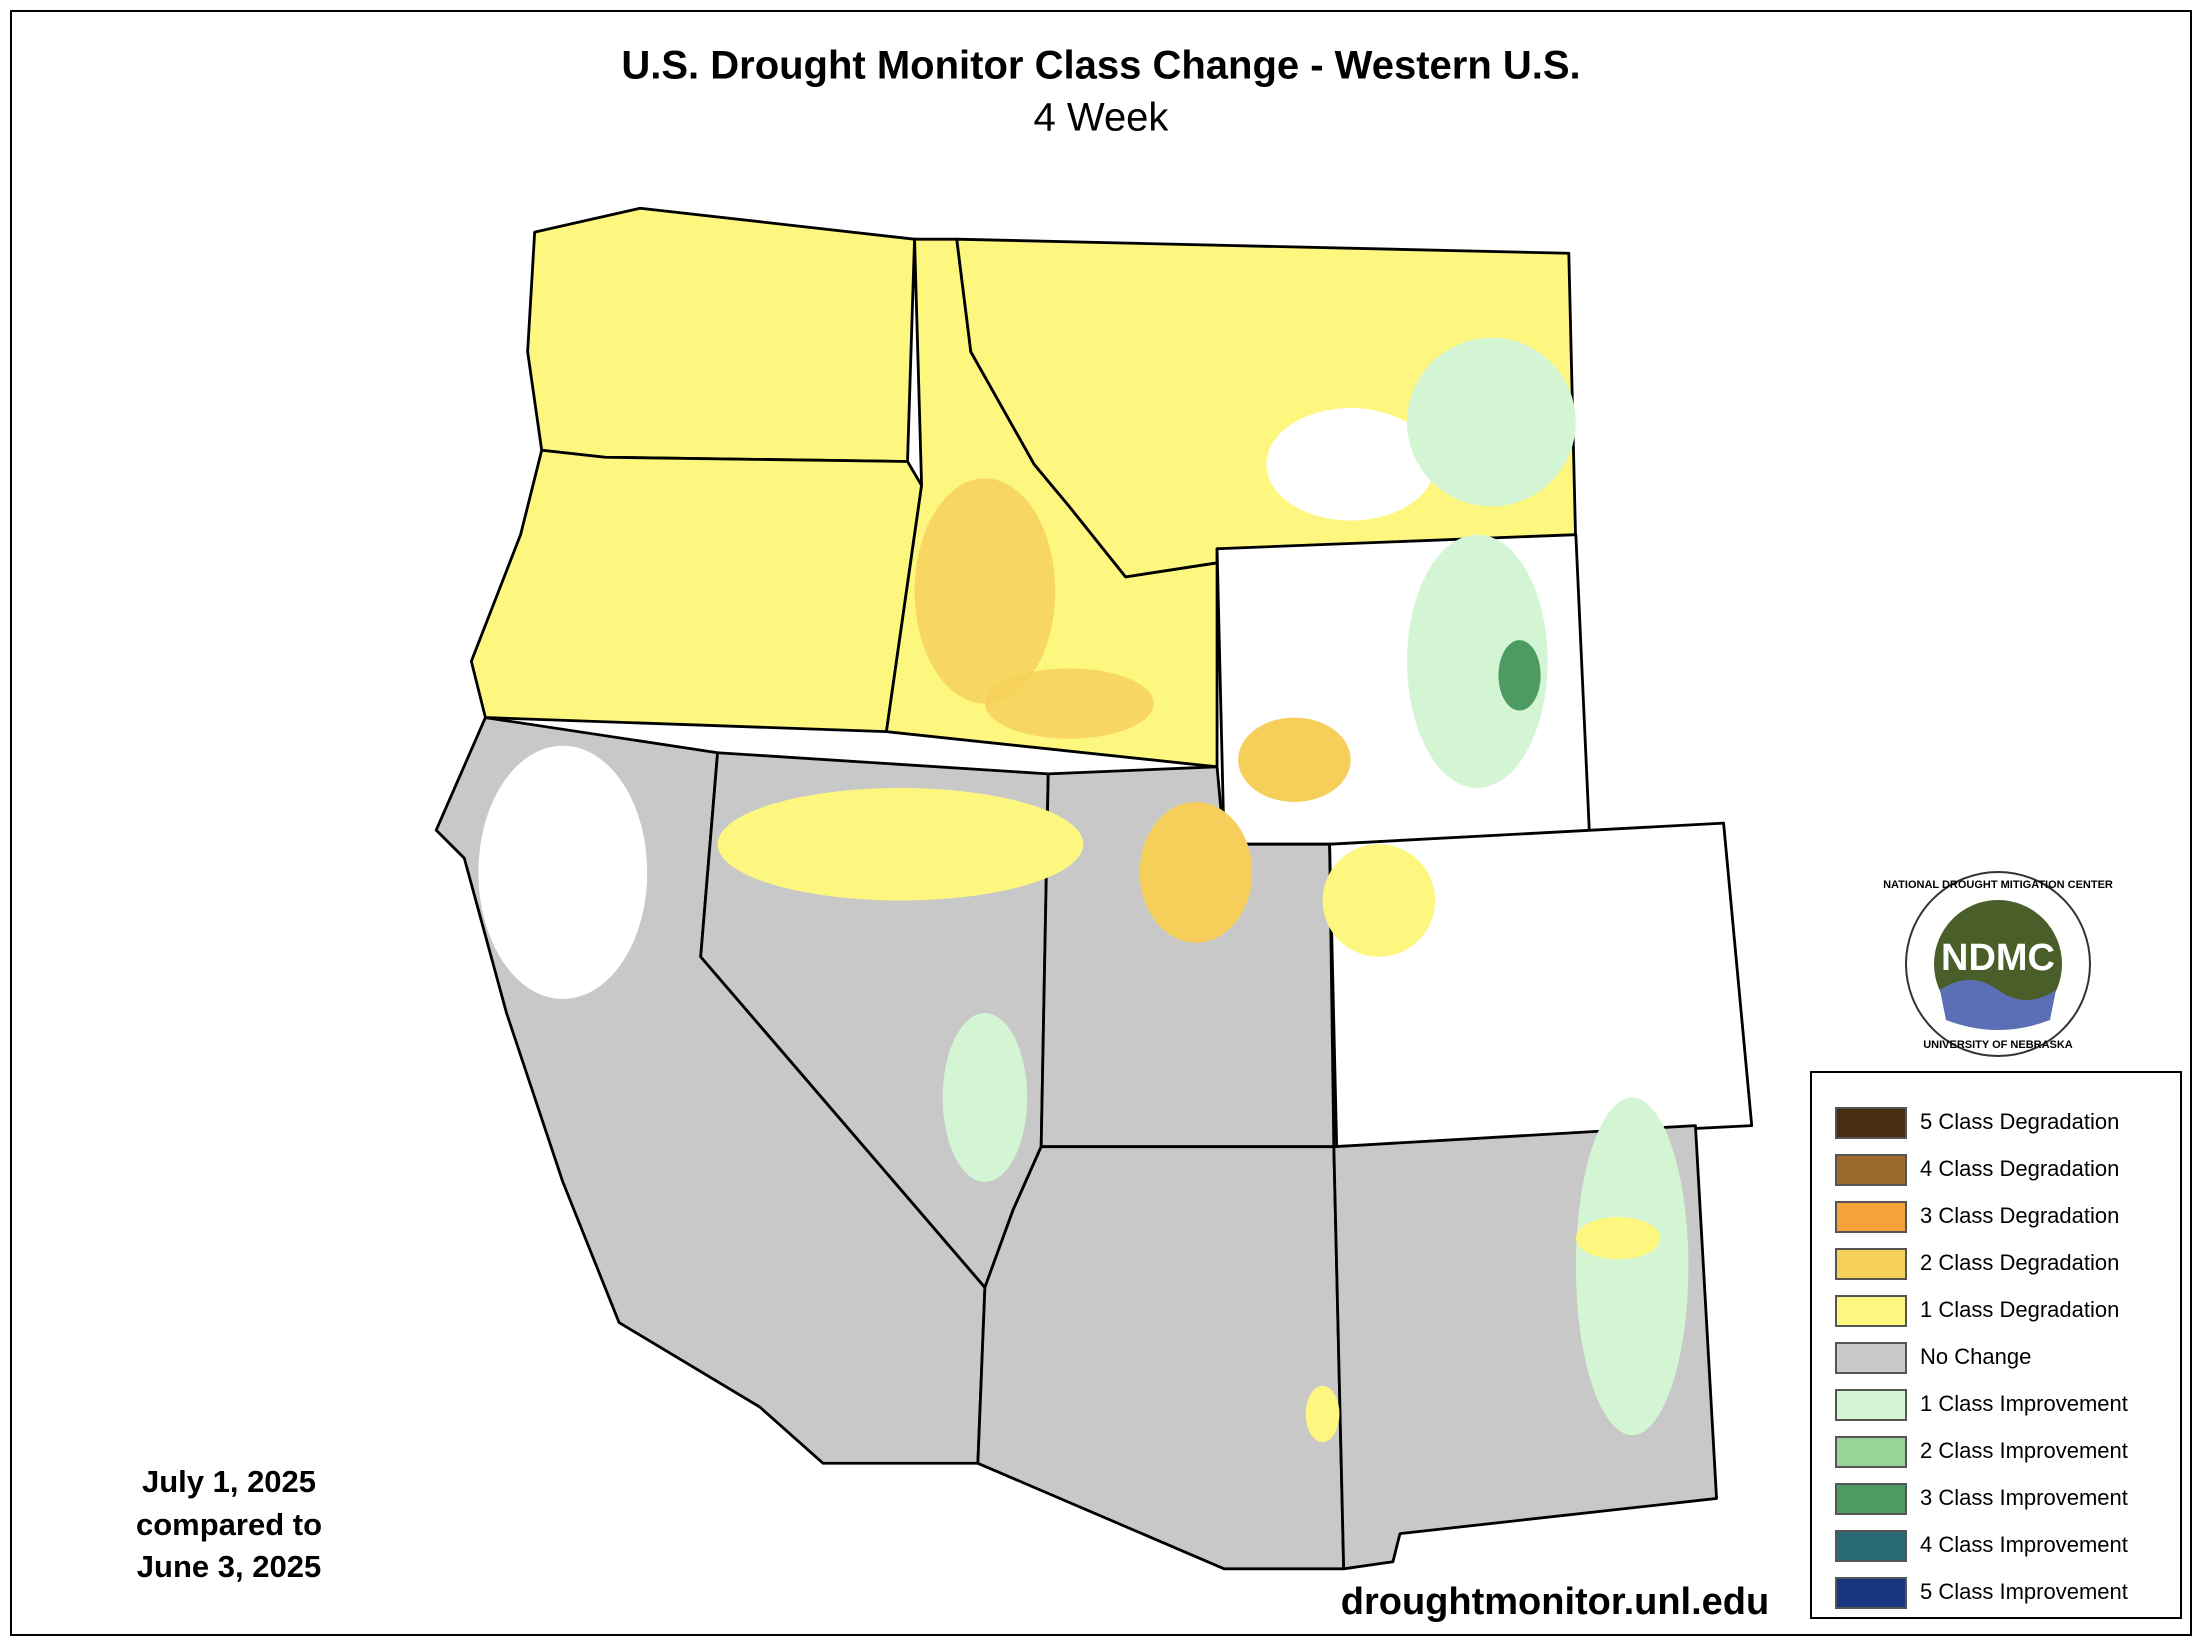 The height and width of the screenshot is (1648, 2202). I want to click on legend-label: No Change, so click(1975, 1356).